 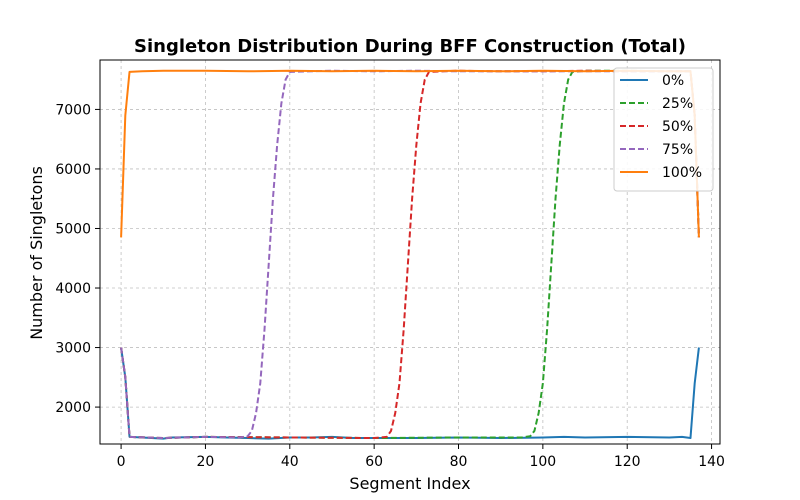 What do you see at coordinates (682, 173) in the screenshot?
I see `legend-label: 100%` at bounding box center [682, 173].